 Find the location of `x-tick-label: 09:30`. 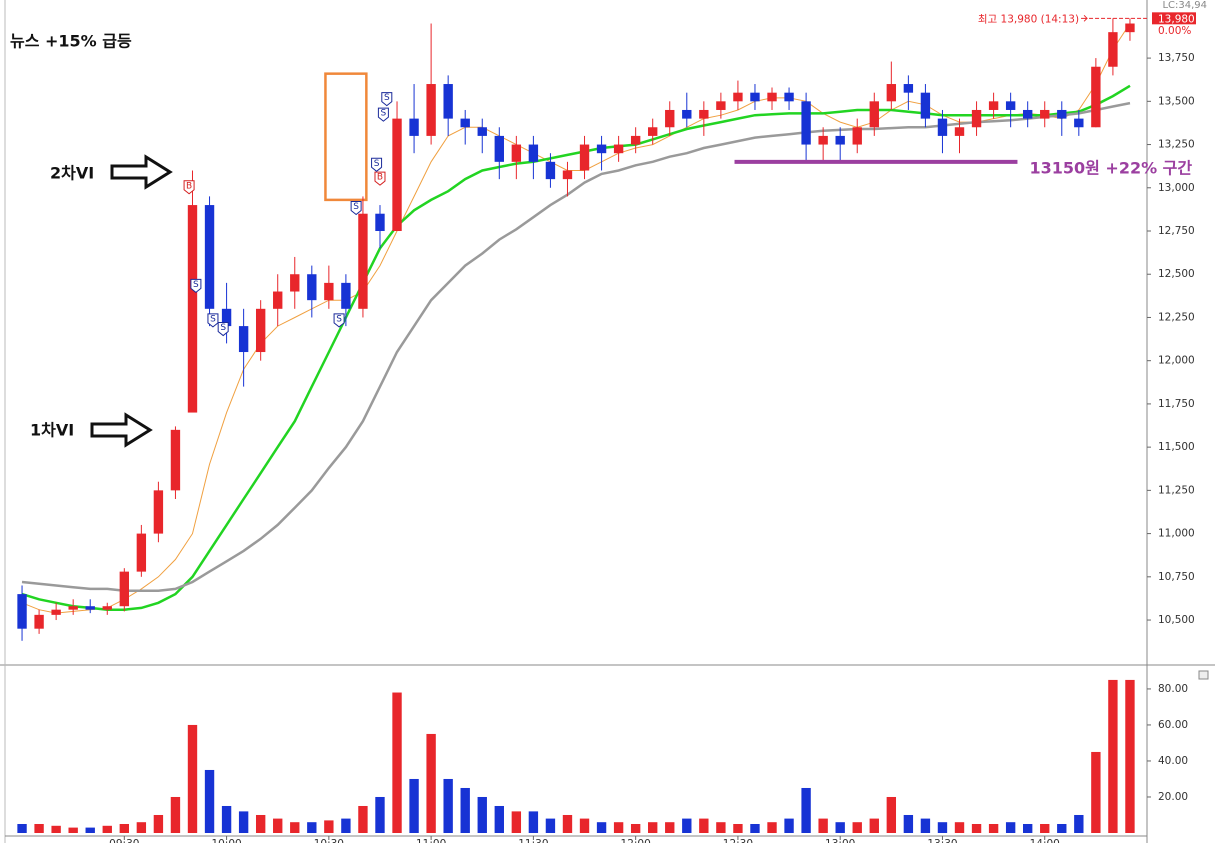

x-tick-label: 09:30 is located at coordinates (124, 840).